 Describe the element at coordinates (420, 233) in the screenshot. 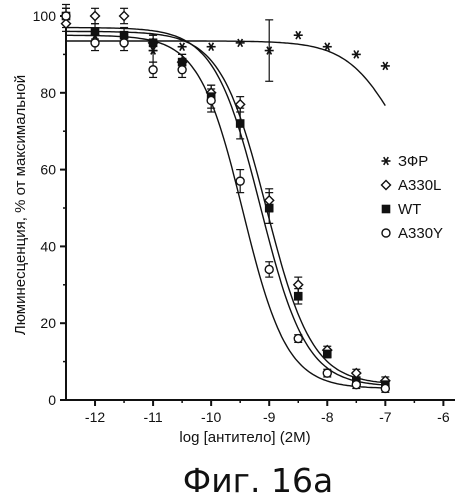

I see `legend-label: A330Y` at that location.